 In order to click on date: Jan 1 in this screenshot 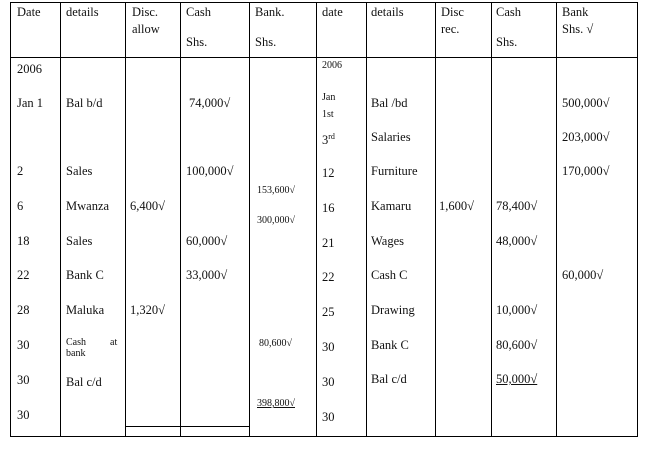, I will do `click(30, 103)`.